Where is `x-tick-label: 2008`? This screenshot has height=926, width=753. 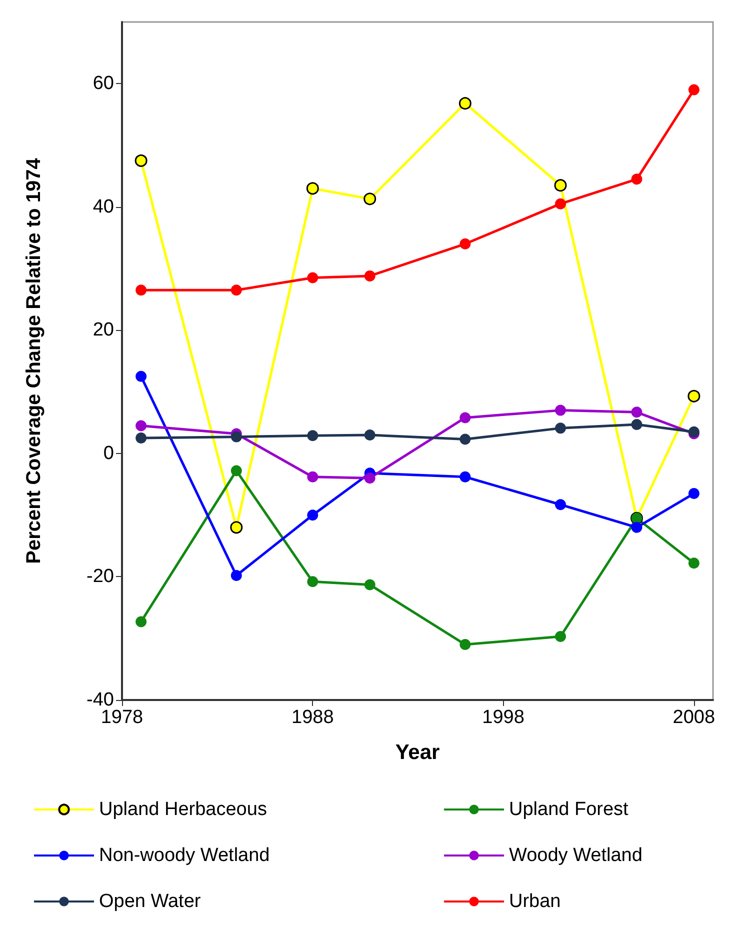 x-tick-label: 2008 is located at coordinates (694, 717).